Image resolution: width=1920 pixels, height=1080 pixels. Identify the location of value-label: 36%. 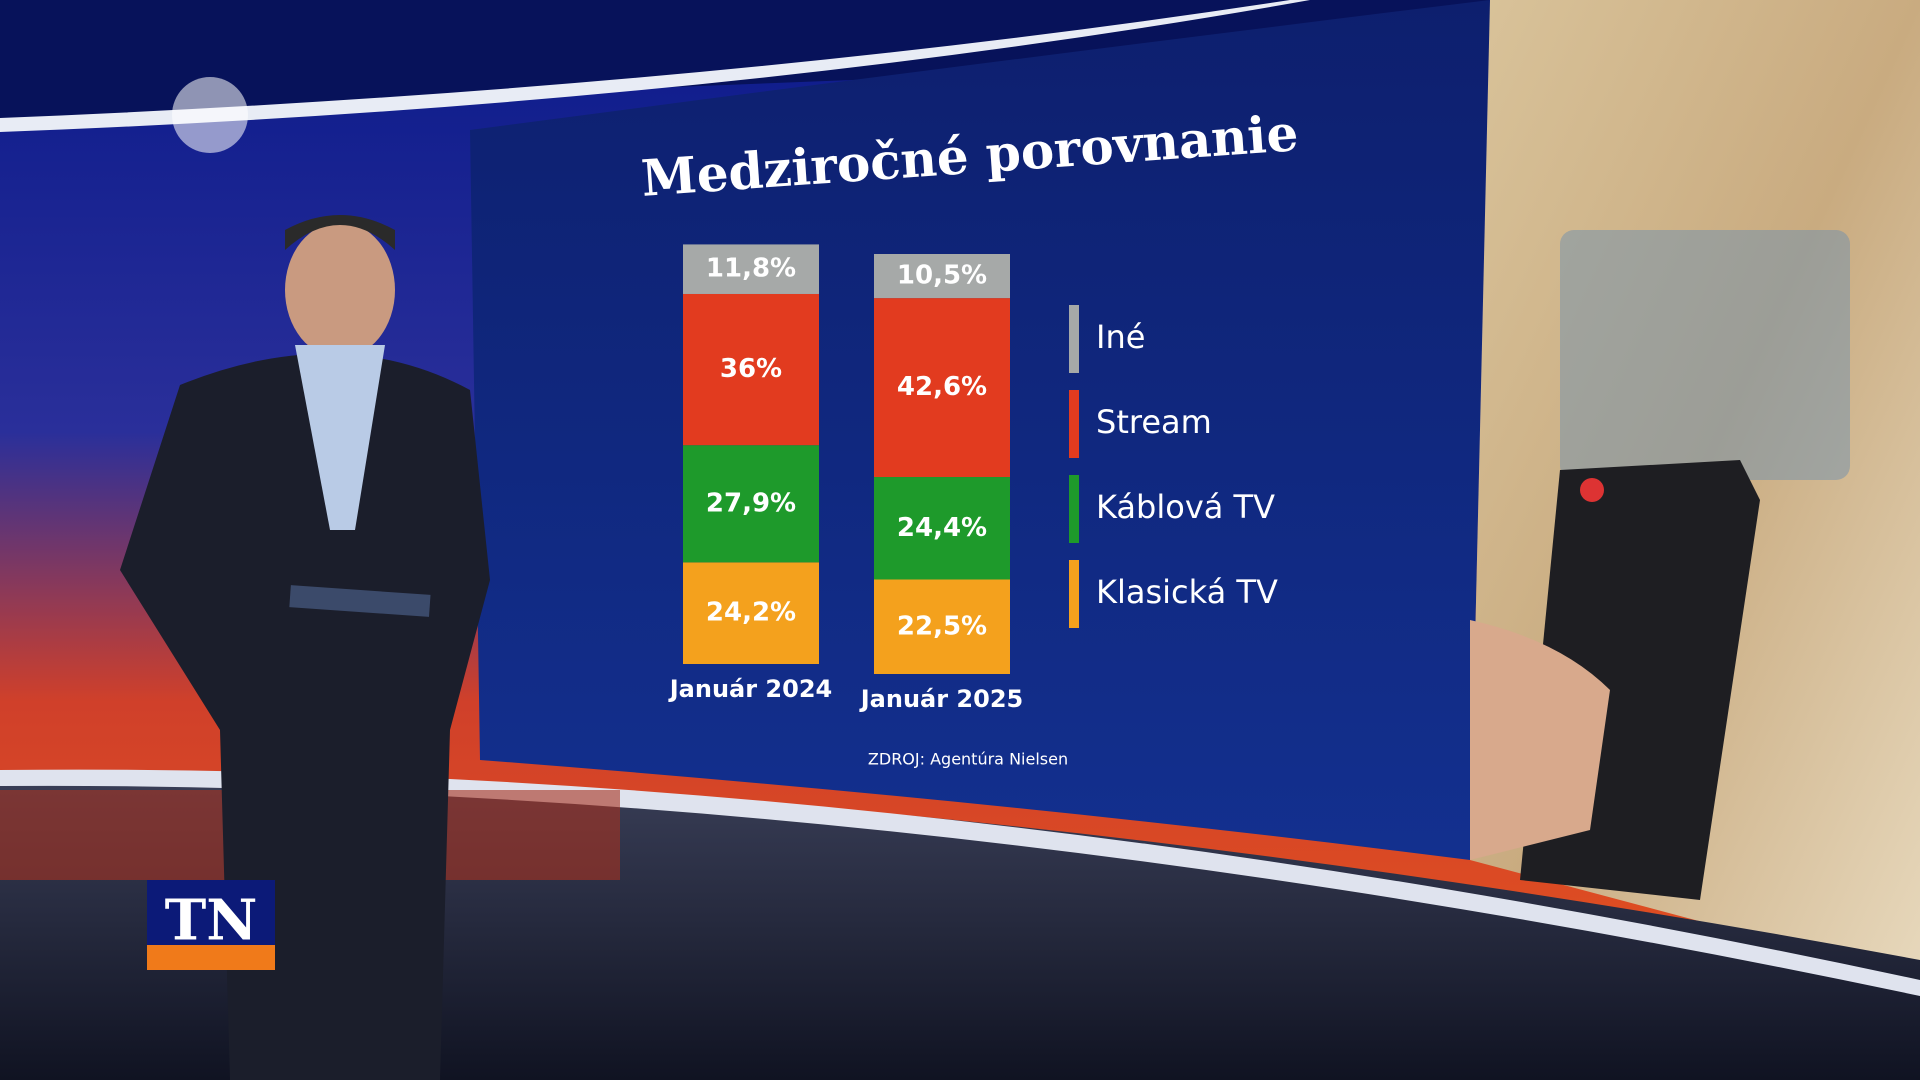
(751, 369).